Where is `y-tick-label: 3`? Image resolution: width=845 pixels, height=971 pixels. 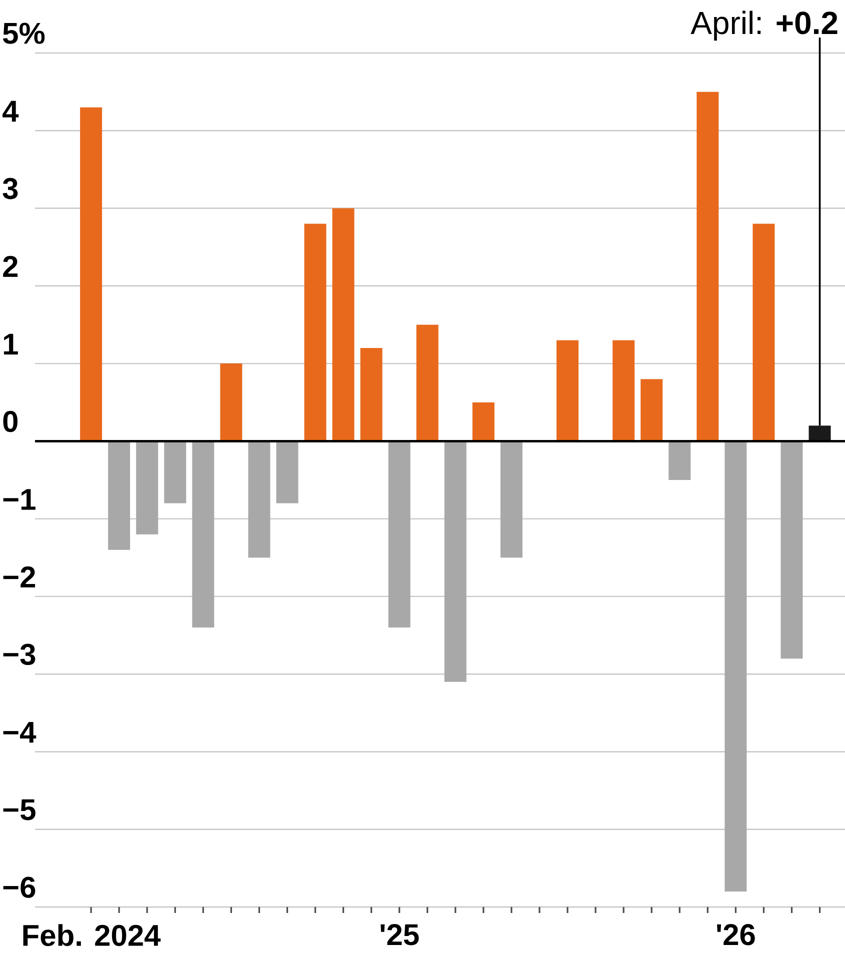
y-tick-label: 3 is located at coordinates (10, 189).